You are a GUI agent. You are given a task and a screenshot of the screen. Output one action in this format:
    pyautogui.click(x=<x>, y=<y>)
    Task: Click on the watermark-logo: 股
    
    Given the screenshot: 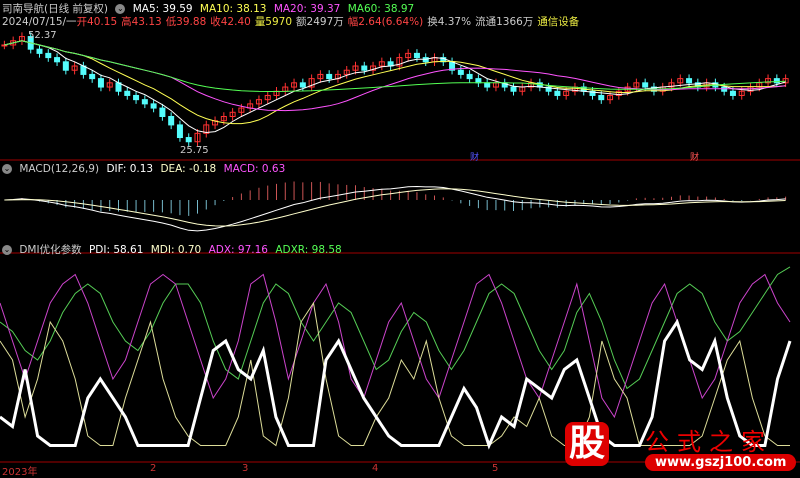 What is the action you would take?
    pyautogui.click(x=587, y=444)
    